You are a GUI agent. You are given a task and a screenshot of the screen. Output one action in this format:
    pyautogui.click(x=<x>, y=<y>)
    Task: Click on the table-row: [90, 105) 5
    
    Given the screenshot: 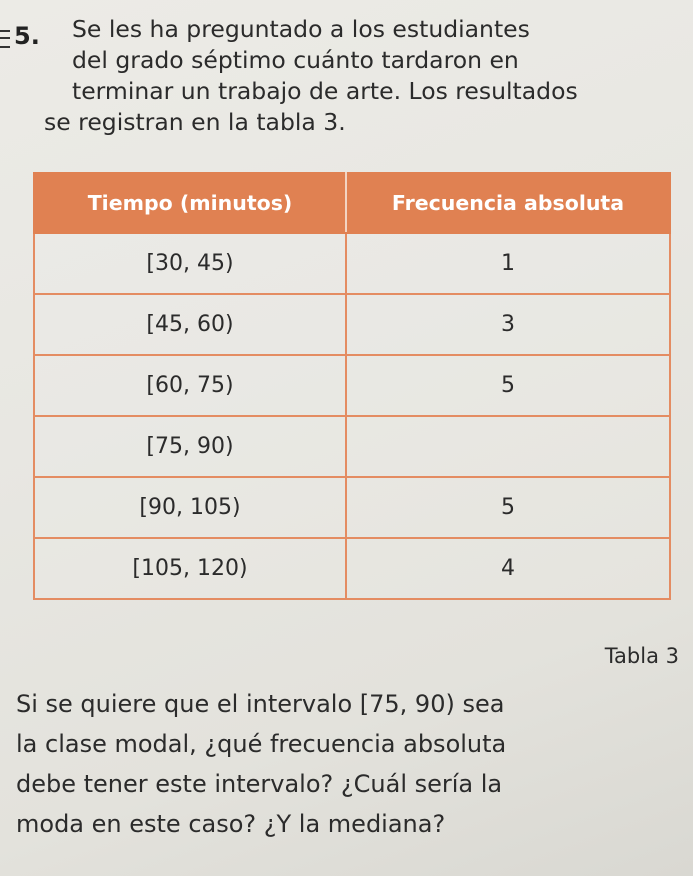 What is the action you would take?
    pyautogui.click(x=352, y=507)
    